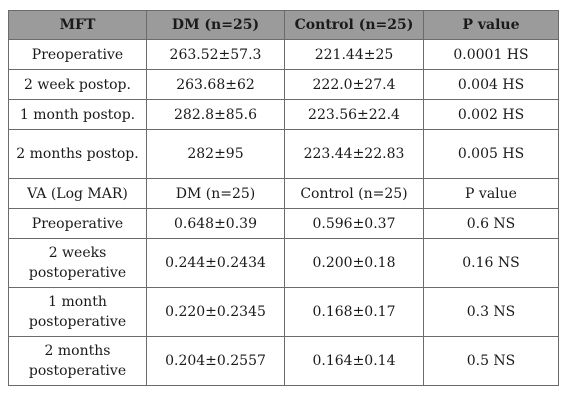 Image resolution: width=567 pixels, height=407 pixels. I want to click on subheader-va: VA (Log MAR), so click(77, 193).